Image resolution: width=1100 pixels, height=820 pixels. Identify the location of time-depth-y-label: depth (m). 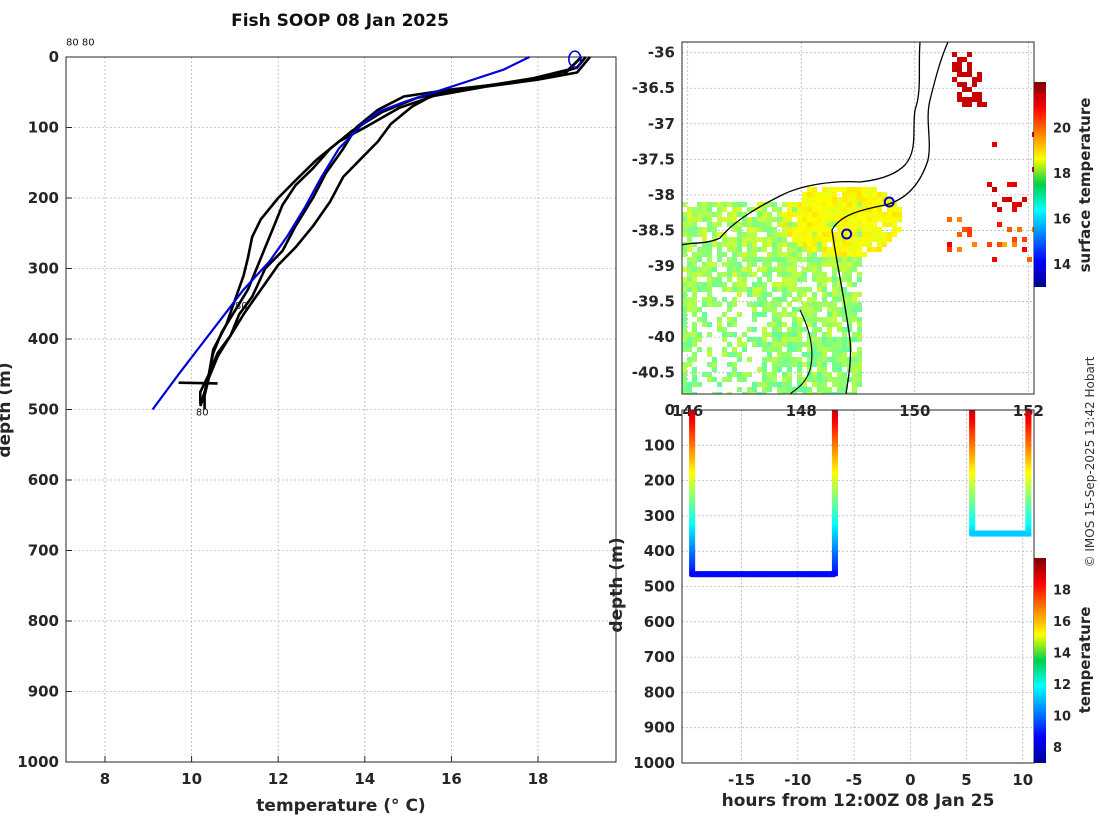
(617, 584).